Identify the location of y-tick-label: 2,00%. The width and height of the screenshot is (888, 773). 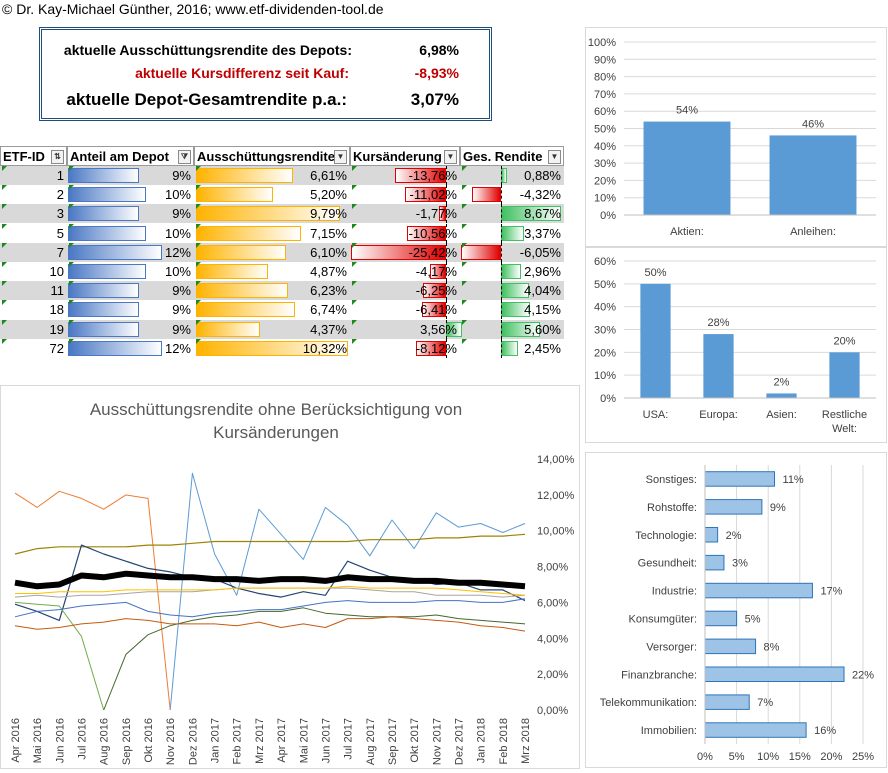
(552, 675).